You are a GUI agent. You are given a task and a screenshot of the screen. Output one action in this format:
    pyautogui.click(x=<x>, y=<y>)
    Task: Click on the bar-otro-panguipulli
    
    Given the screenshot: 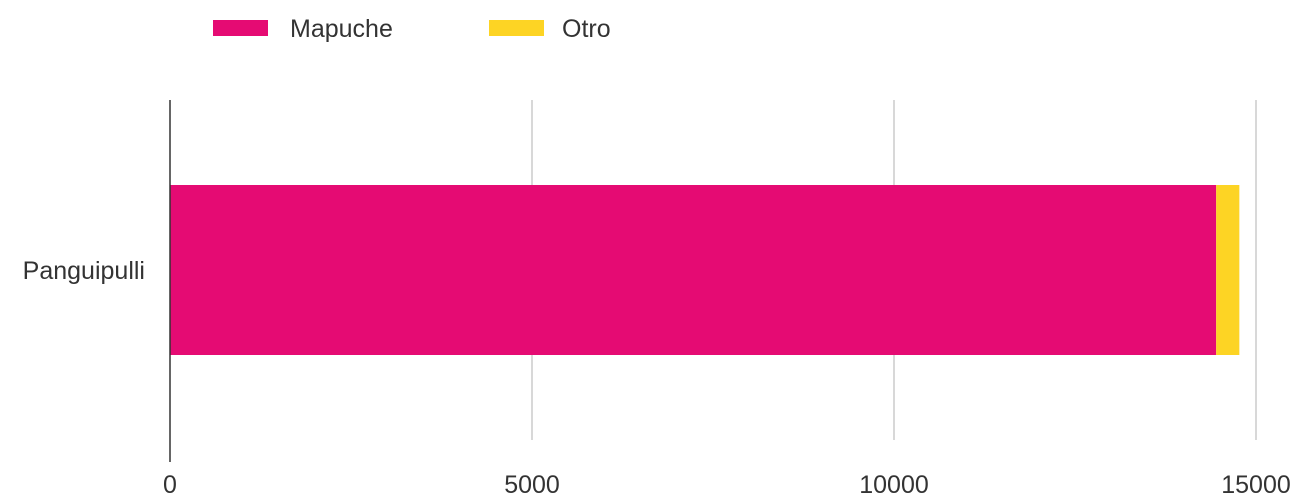 What is the action you would take?
    pyautogui.click(x=1228, y=270)
    